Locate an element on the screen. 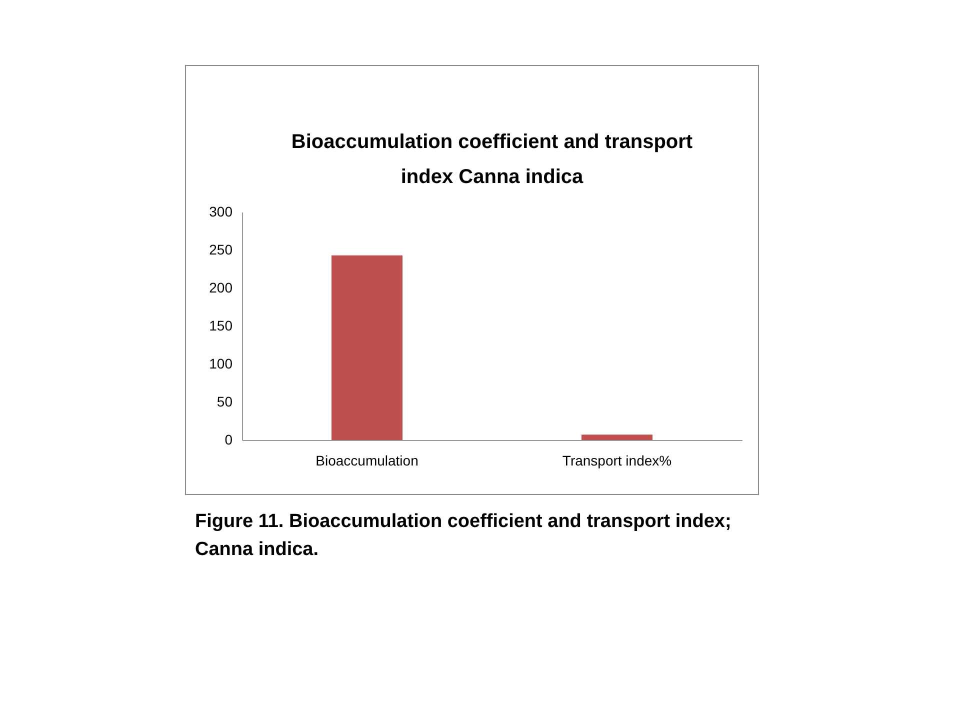  y-tick-label: 250 is located at coordinates (221, 250).